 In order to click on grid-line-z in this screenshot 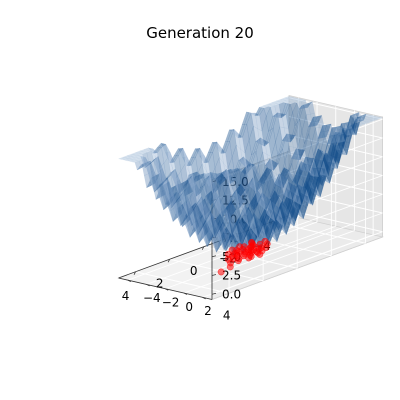, I will do `click(335, 164)`.